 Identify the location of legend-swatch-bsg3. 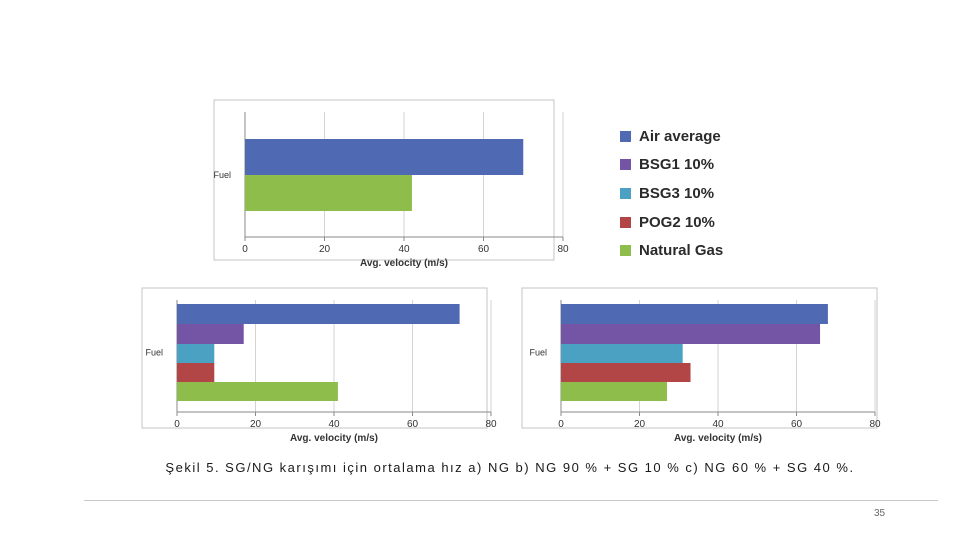
(625, 193).